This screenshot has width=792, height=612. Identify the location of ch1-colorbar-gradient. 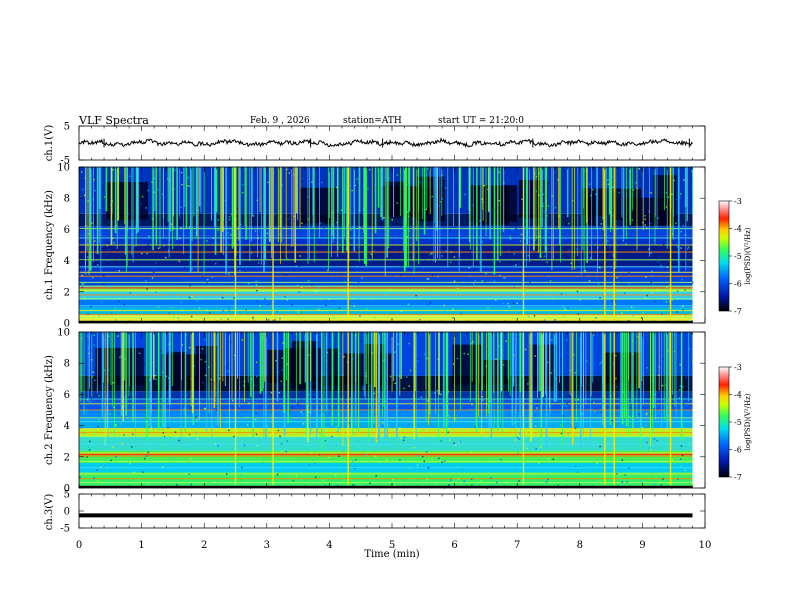
(724, 256).